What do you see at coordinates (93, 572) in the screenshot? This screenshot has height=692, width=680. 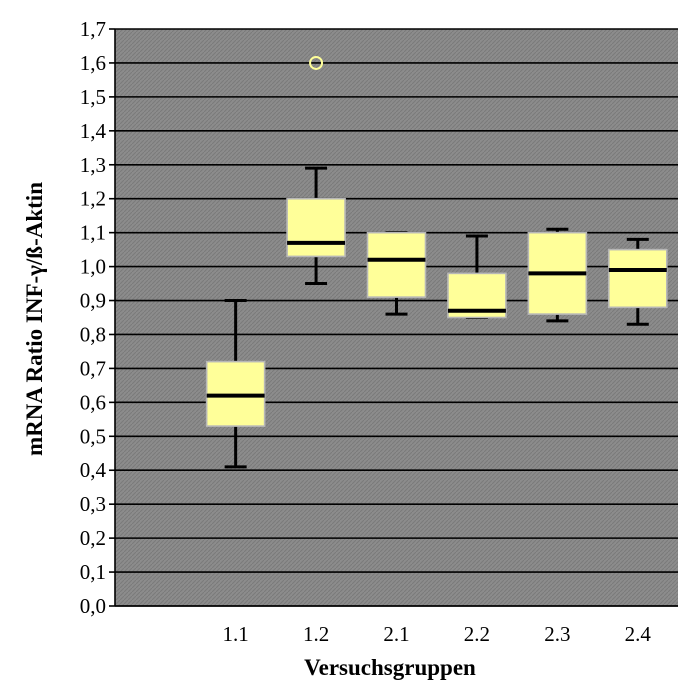 I see `y-tick-label: 0,1` at bounding box center [93, 572].